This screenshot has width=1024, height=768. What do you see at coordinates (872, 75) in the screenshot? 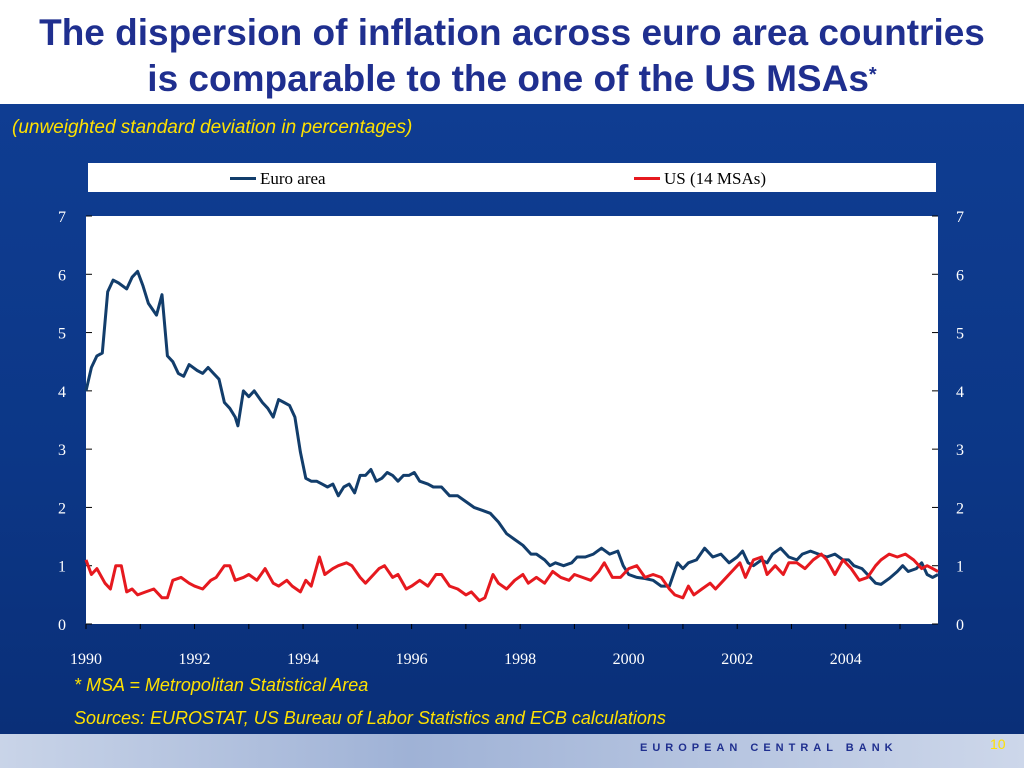
I see `title-footnote-mark: *` at bounding box center [872, 75].